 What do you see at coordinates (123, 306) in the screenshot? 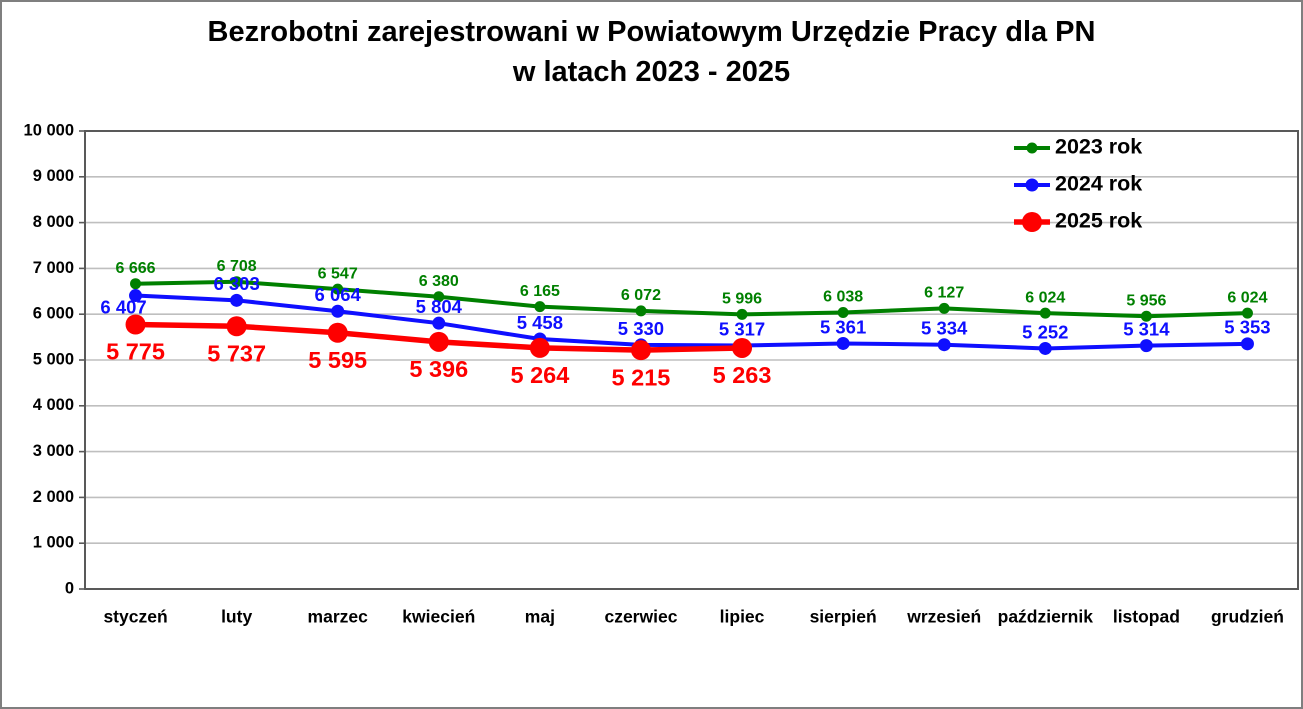
I see `data-label: 6 407` at bounding box center [123, 306].